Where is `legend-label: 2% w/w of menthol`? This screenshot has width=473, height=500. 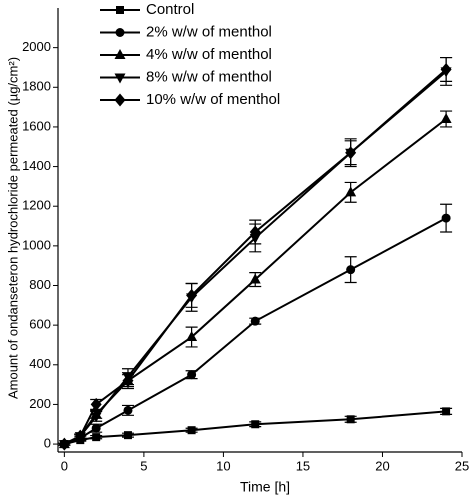 legend-label: 2% w/w of menthol is located at coordinates (209, 31).